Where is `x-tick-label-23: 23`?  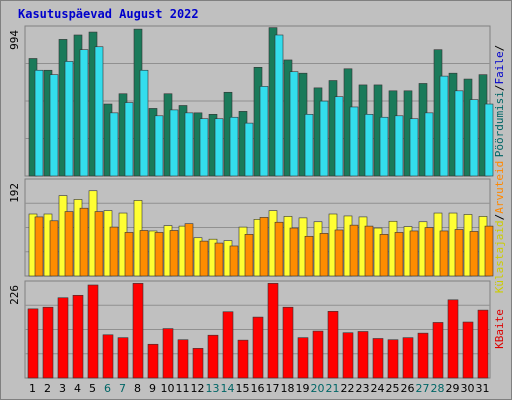 x-tick-label-23: 23 is located at coordinates (363, 388).